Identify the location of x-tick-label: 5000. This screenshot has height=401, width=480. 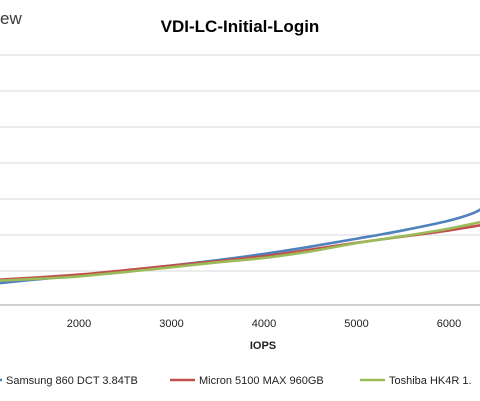
(356, 324).